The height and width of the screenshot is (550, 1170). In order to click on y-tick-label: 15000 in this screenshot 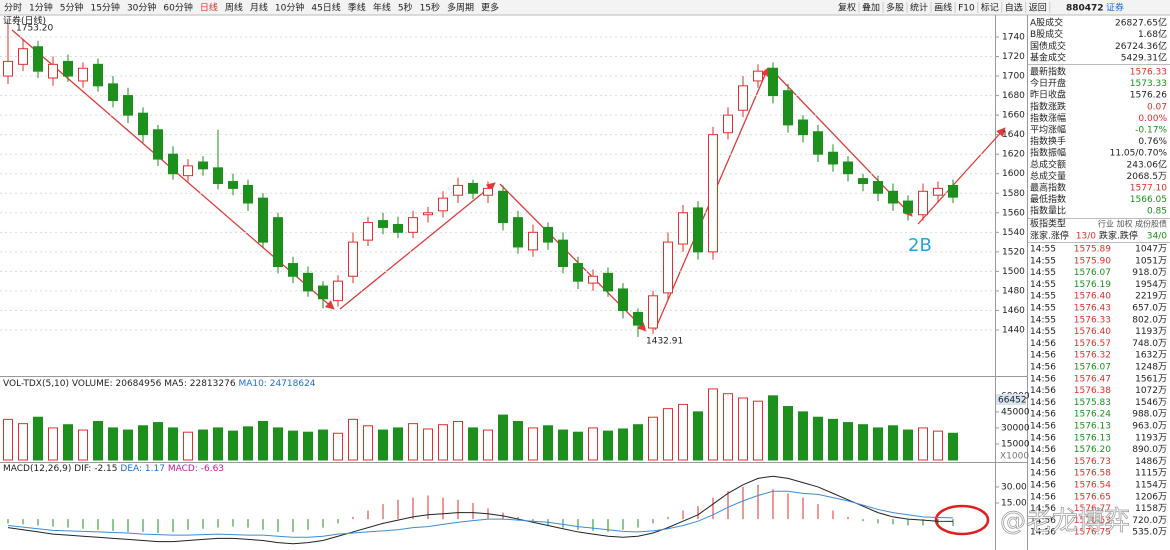, I will do `click(1015, 444)`.